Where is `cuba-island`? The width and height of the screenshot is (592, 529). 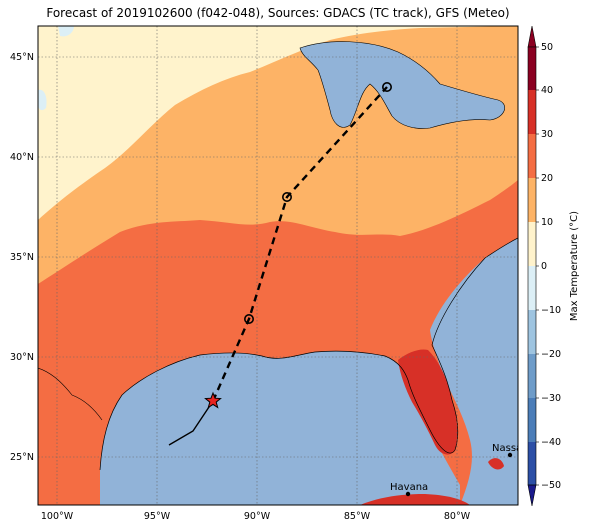 cuba-island is located at coordinates (415, 499).